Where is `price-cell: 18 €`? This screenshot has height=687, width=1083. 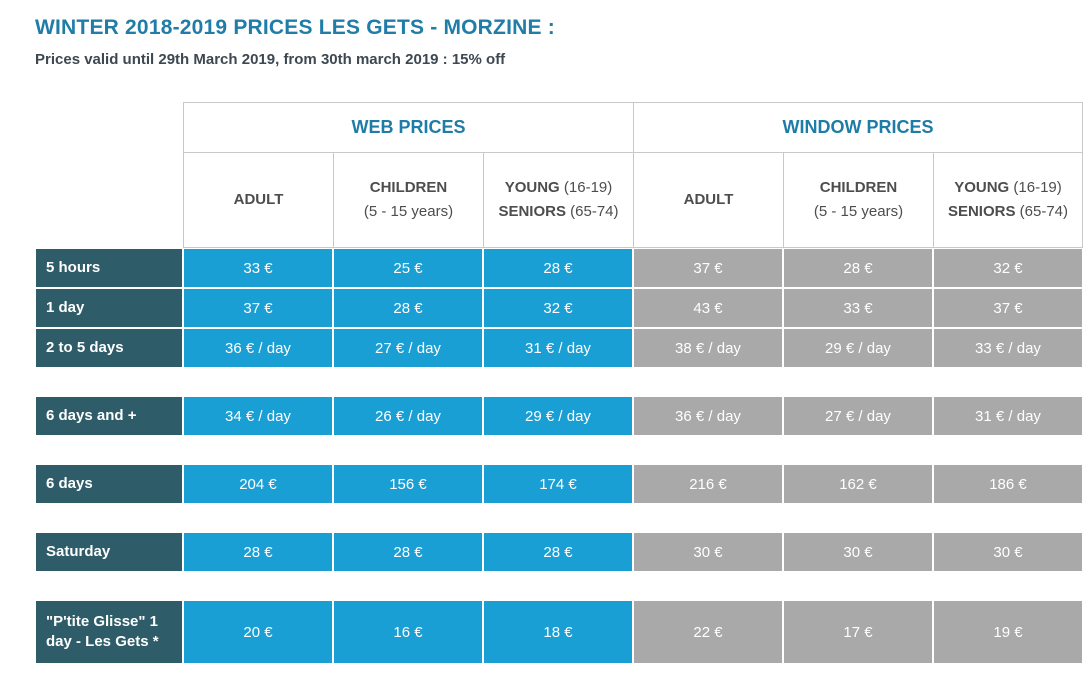
price-cell: 18 € is located at coordinates (558, 632).